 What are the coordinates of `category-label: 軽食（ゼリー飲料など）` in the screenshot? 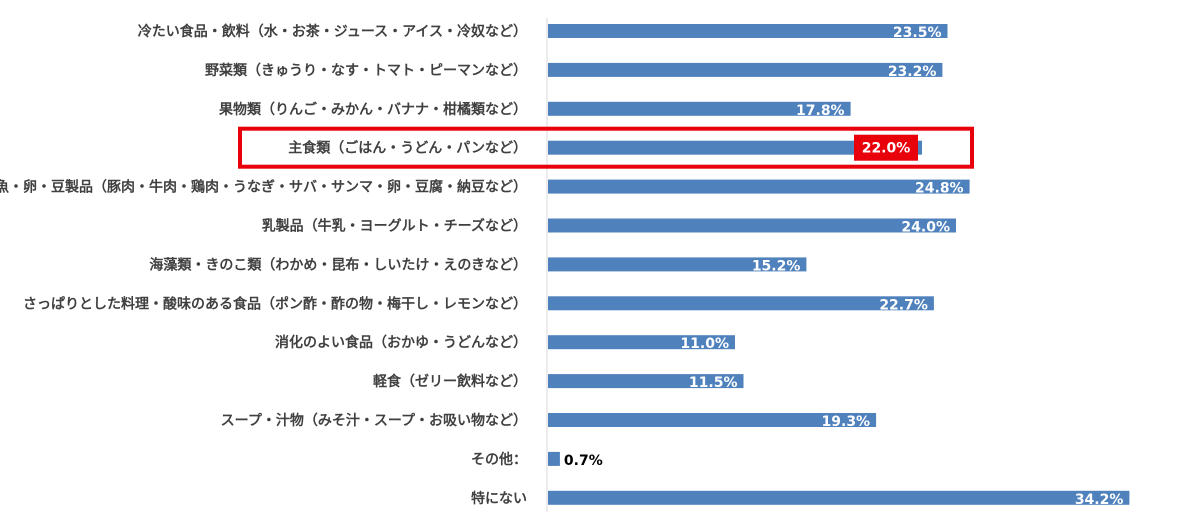 It's located at (450, 381).